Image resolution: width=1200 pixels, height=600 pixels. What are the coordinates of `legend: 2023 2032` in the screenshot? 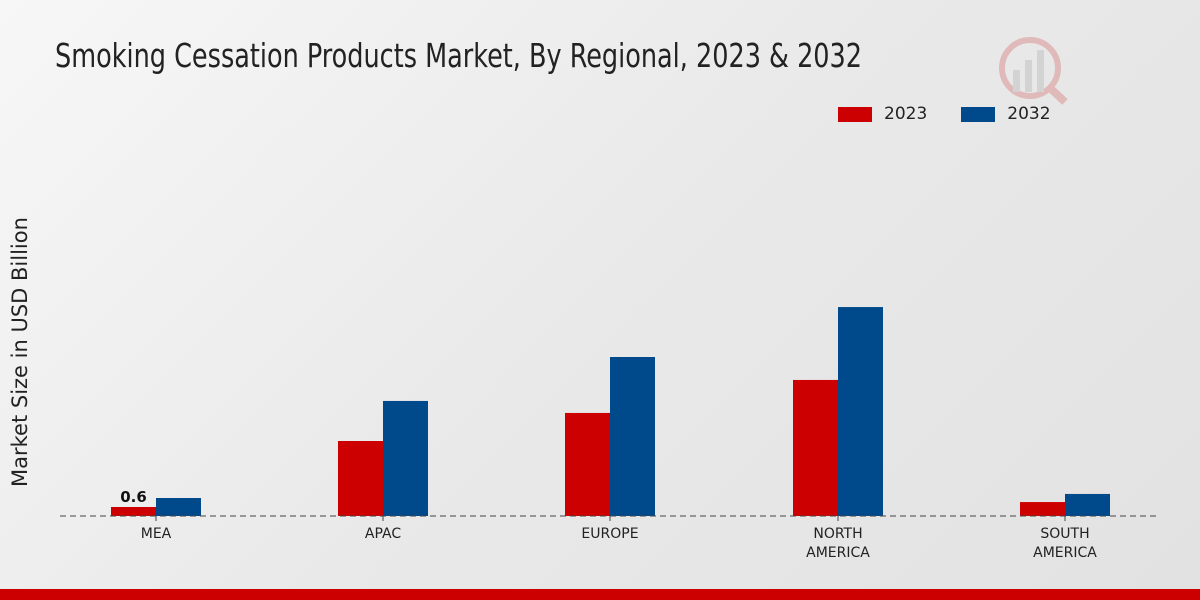 It's located at (944, 114).